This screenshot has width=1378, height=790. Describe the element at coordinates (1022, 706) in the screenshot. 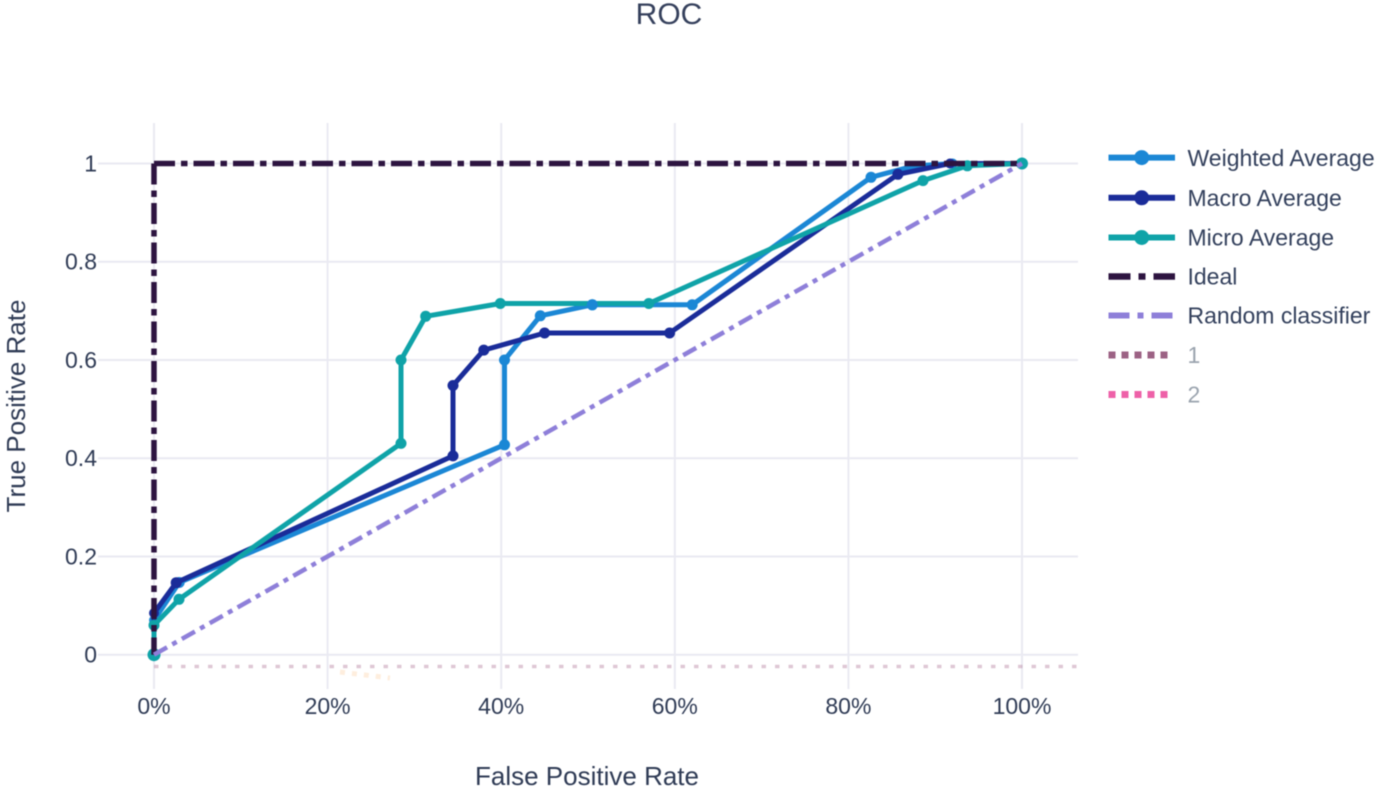

I see `svg-text: 100%` at that location.